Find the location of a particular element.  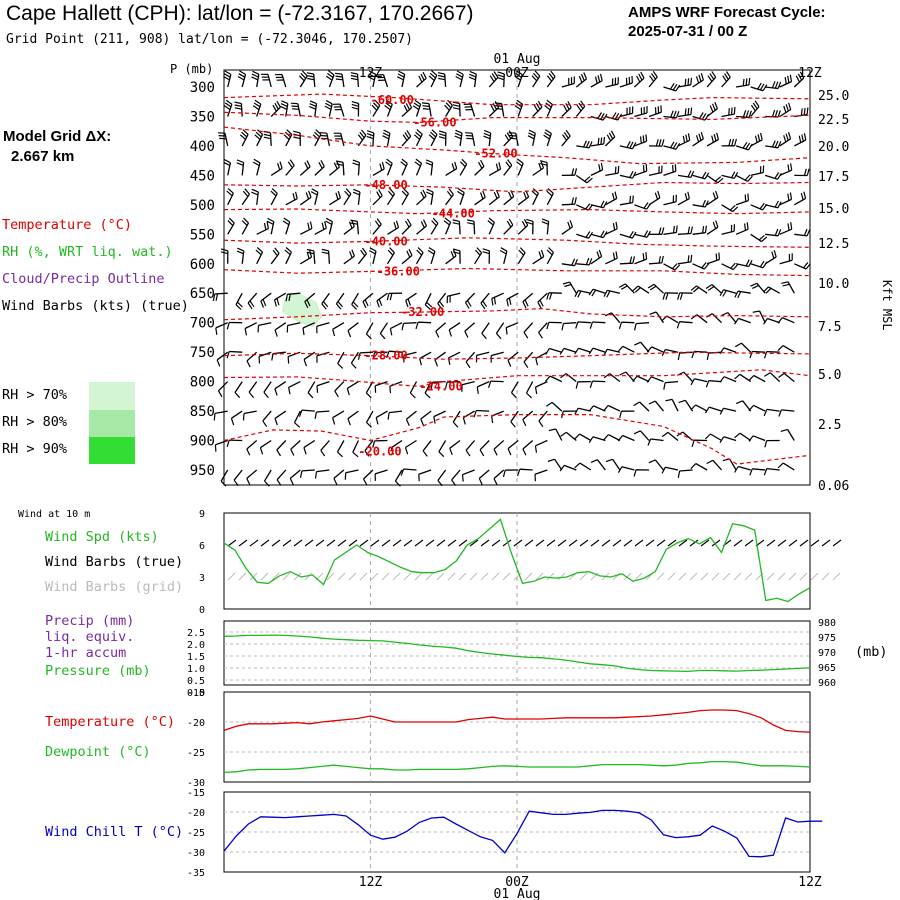

temperature-line is located at coordinates (517, 721).